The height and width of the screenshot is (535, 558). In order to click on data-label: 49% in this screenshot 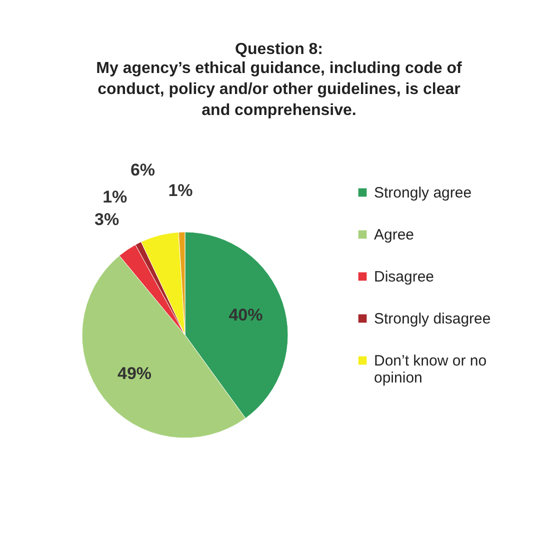, I will do `click(135, 374)`.